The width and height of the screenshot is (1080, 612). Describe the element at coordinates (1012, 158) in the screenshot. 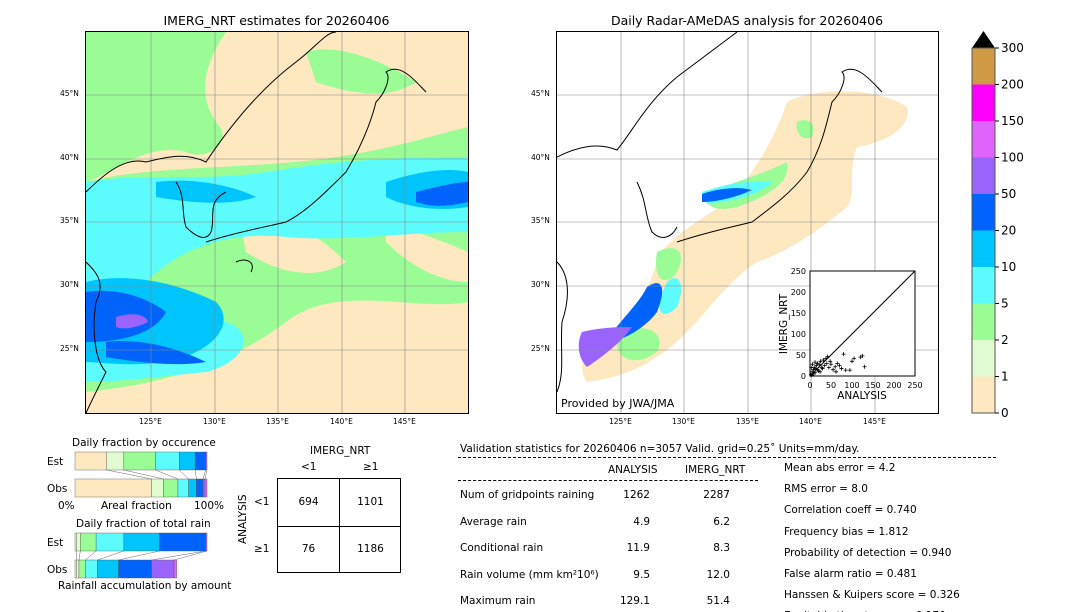

I see `colorbar-tick-label: 100` at that location.